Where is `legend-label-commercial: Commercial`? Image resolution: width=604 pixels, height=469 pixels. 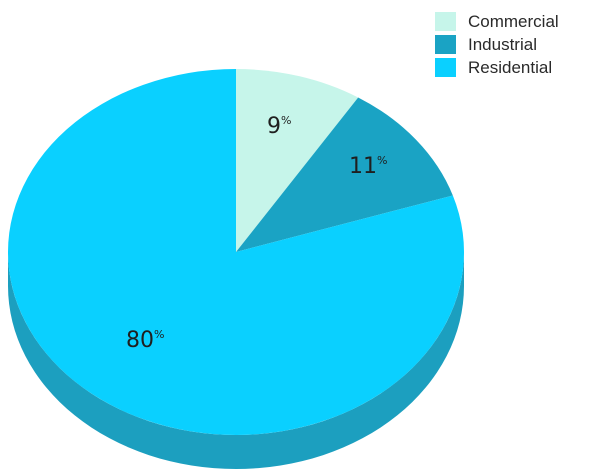 legend-label-commercial: Commercial is located at coordinates (513, 21).